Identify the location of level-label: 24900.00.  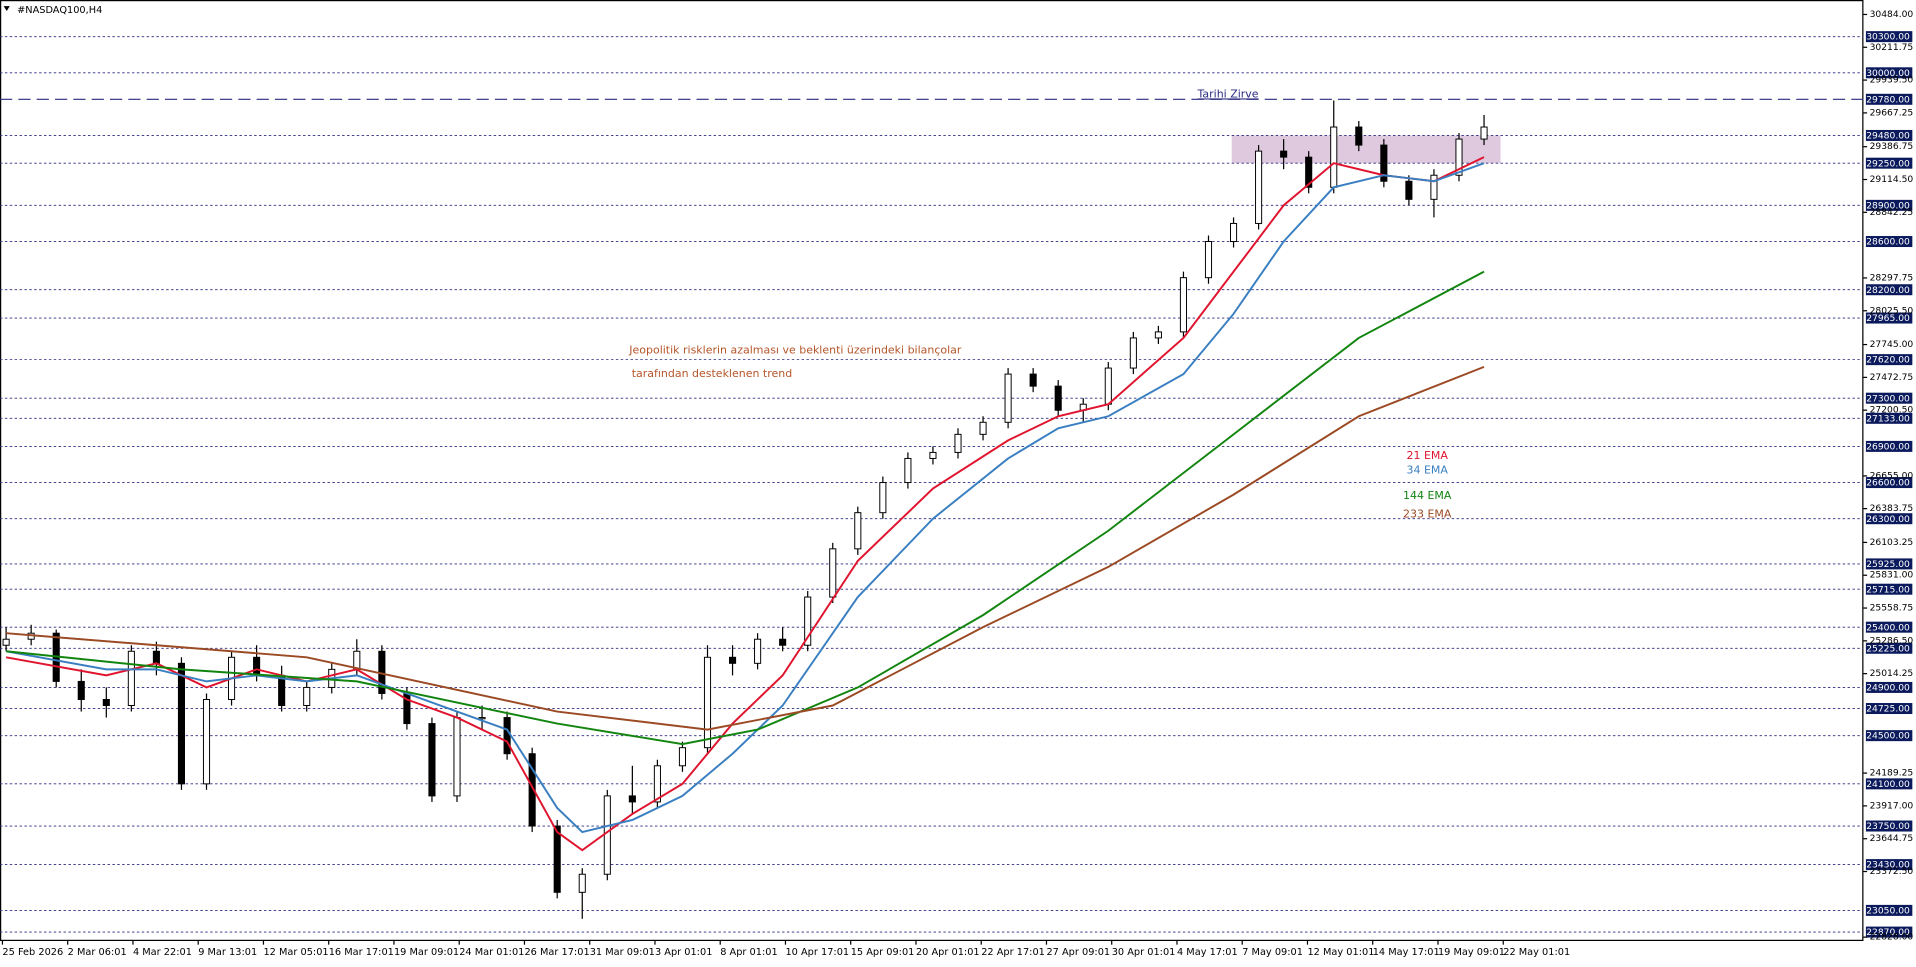
(1888, 688).